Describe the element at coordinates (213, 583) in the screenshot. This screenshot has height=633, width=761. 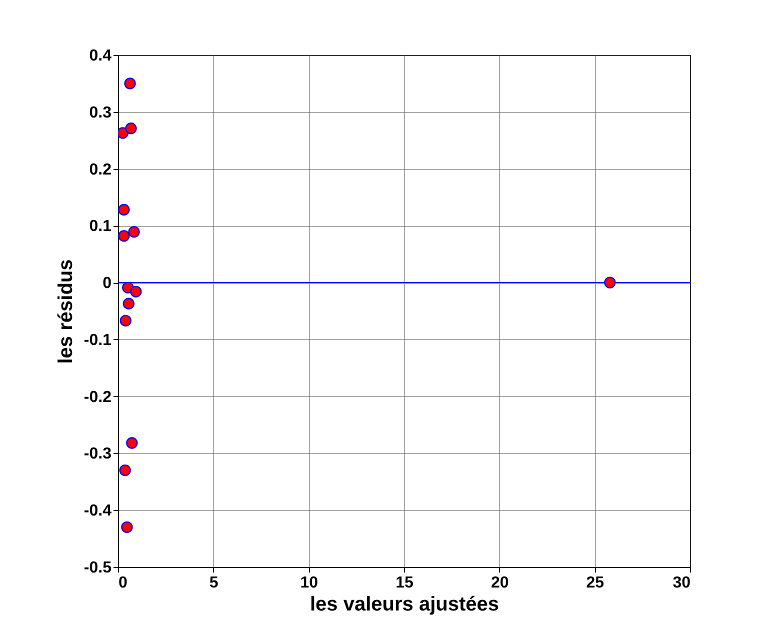
I see `x-tick-label: 5` at that location.